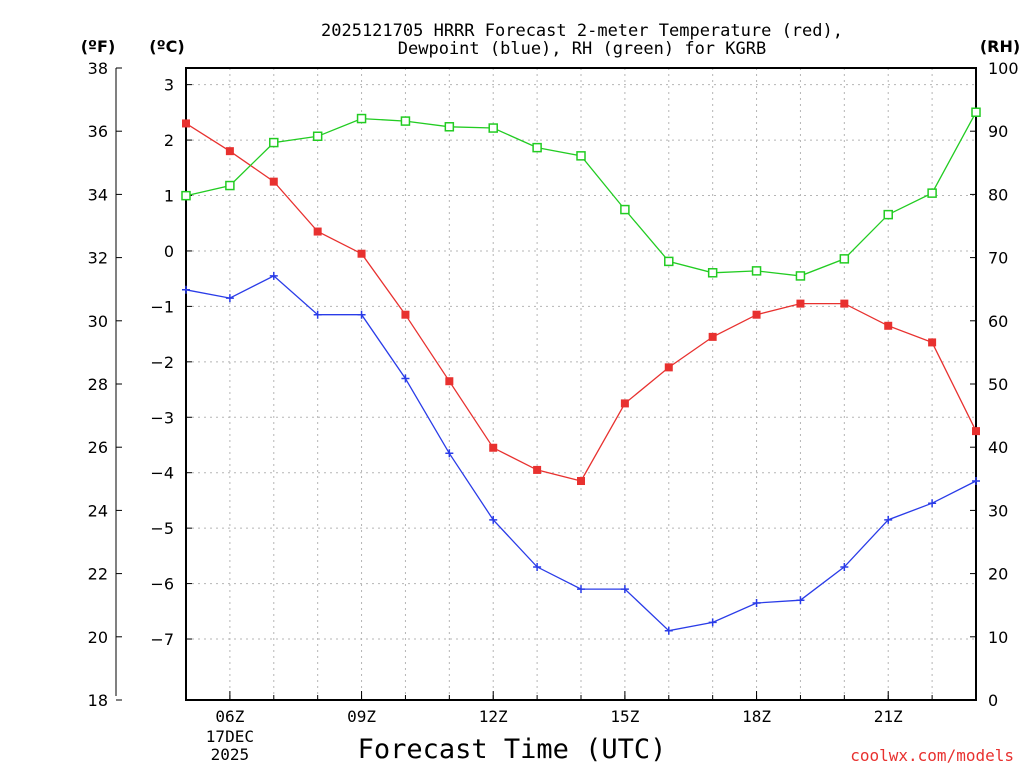 The height and width of the screenshot is (768, 1024). What do you see at coordinates (998, 510) in the screenshot?
I see `rh-tick-label: 30` at bounding box center [998, 510].